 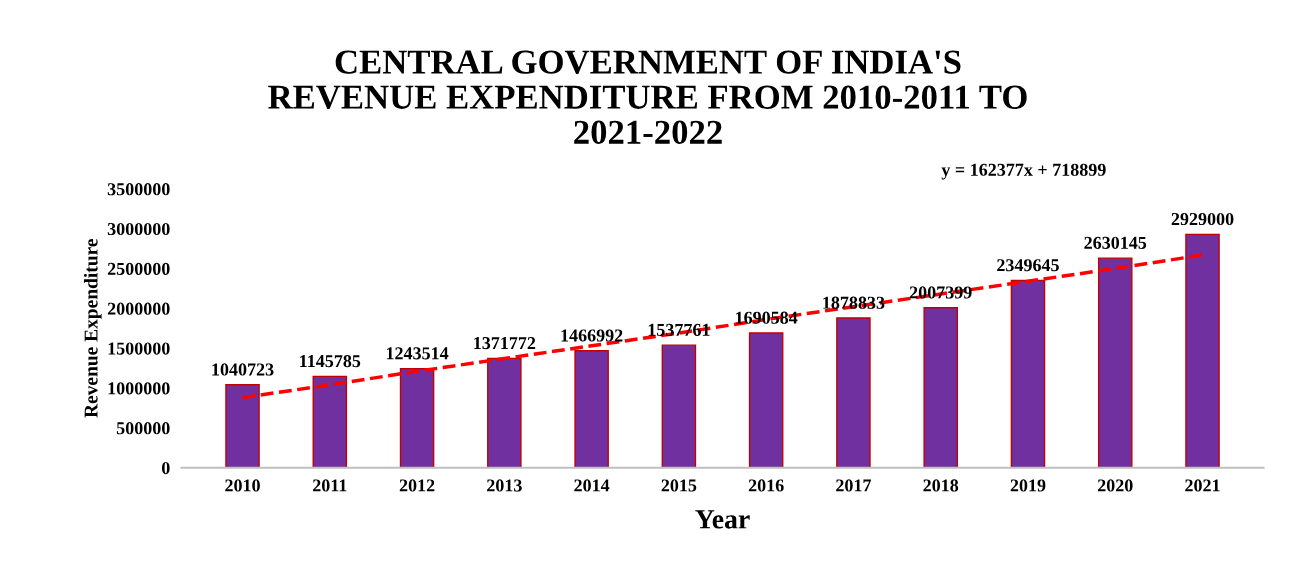 I want to click on x-tick-label: 2012, so click(x=417, y=485).